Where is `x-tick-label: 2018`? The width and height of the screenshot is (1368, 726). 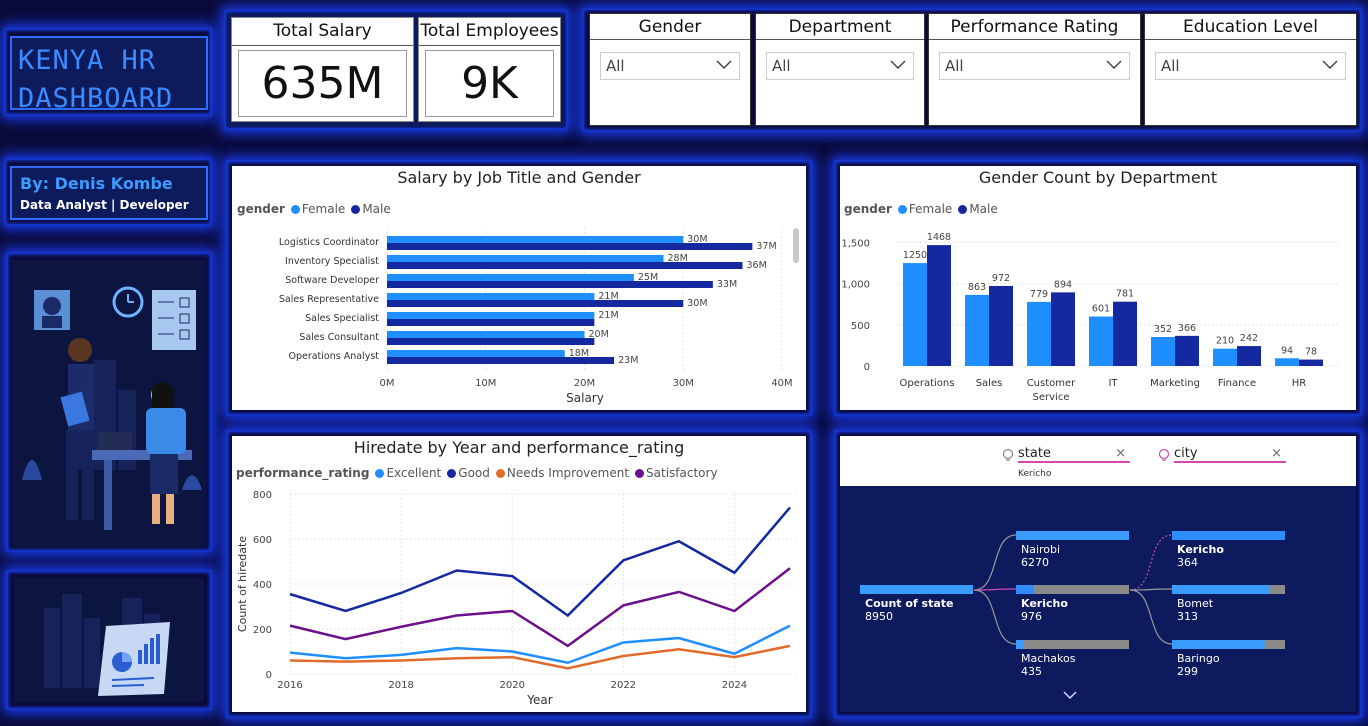 x-tick-label: 2018 is located at coordinates (400, 685).